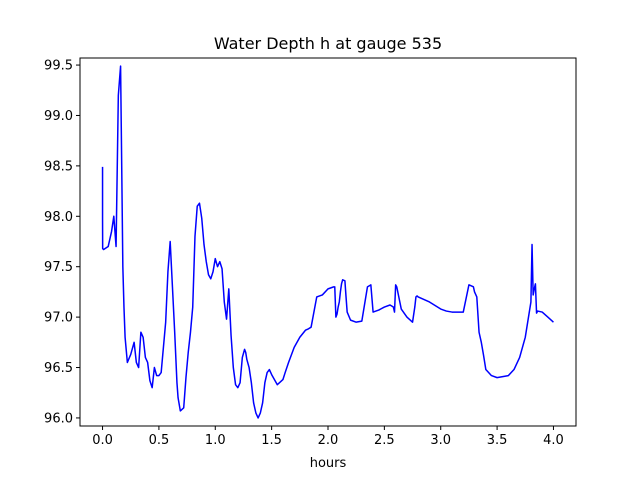  What do you see at coordinates (102, 440) in the screenshot?
I see `x-tick-label: 0.0` at bounding box center [102, 440].